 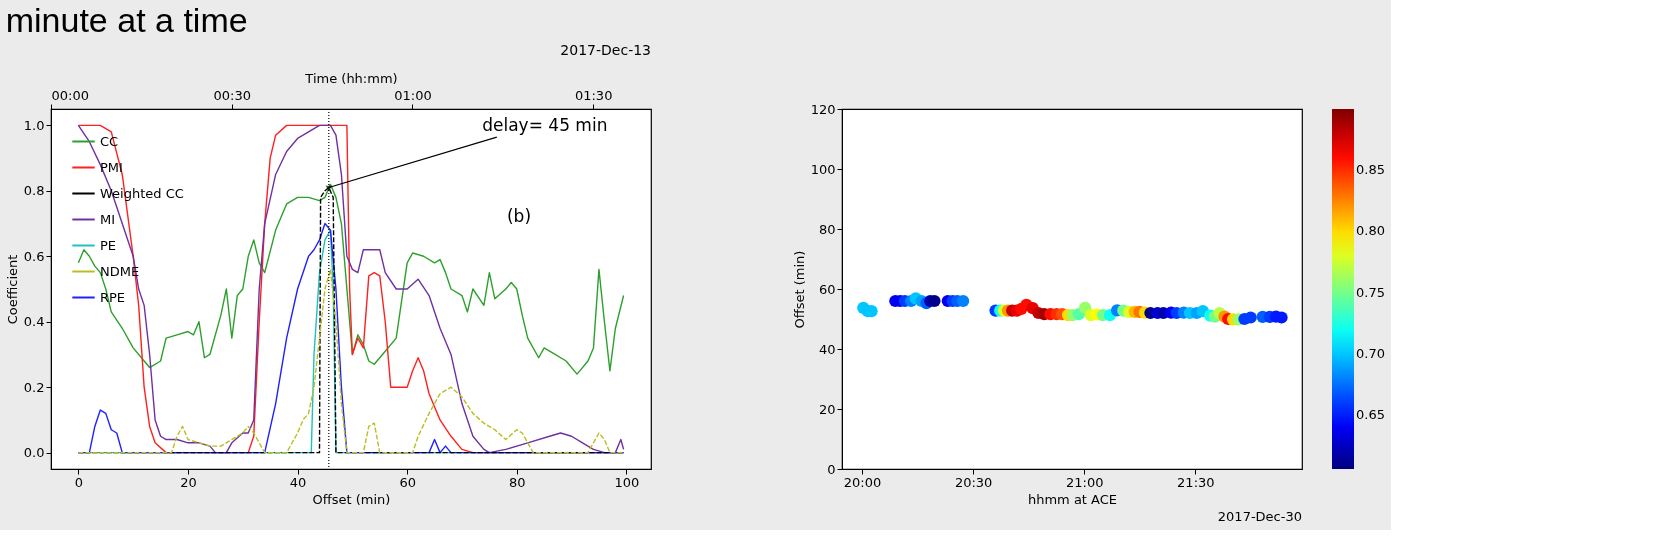 I want to click on x-tick-label: 0, so click(x=79, y=482).